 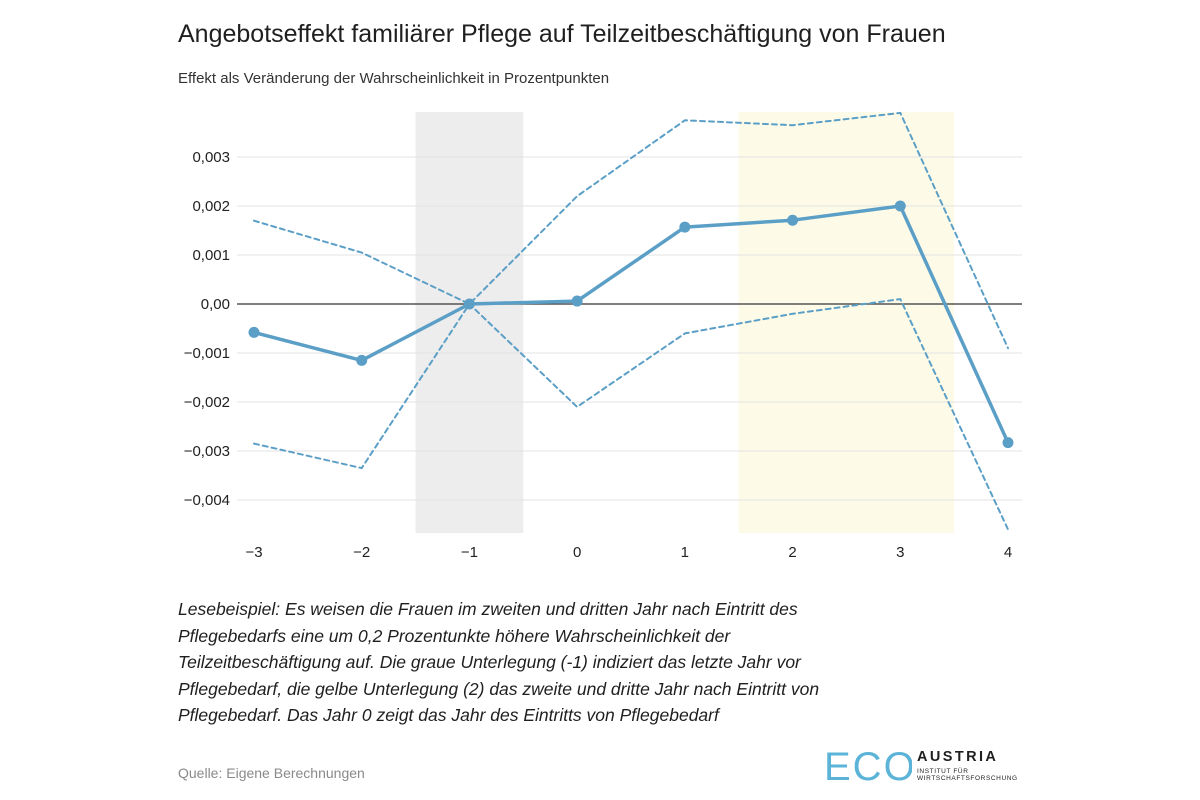 What do you see at coordinates (253, 552) in the screenshot?
I see `x-tick-label: −3` at bounding box center [253, 552].